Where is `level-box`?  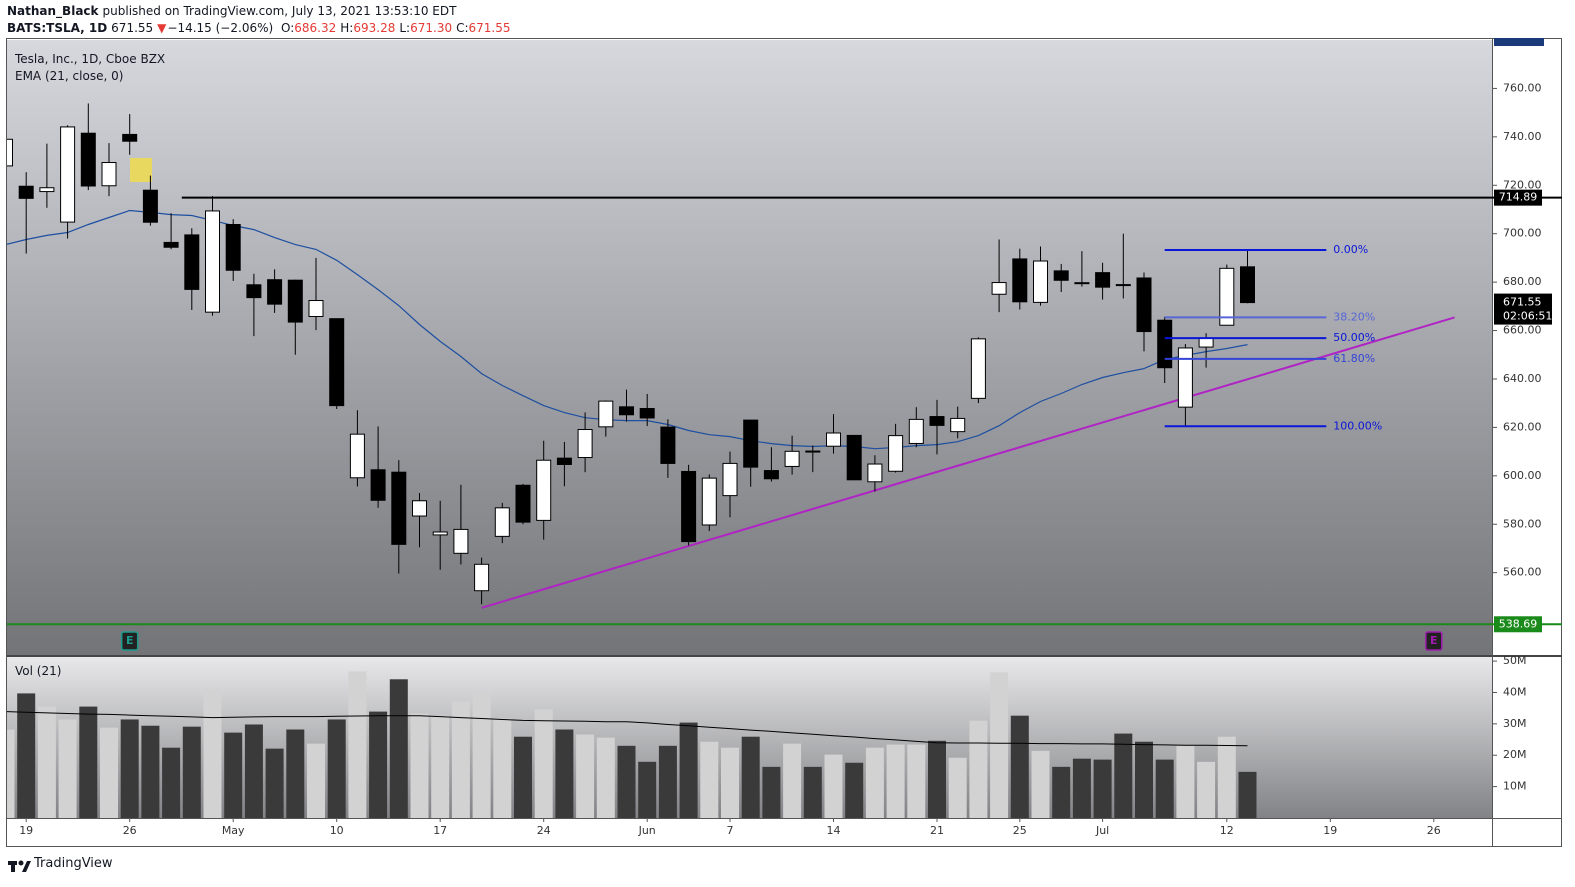 level-box is located at coordinates (1518, 624).